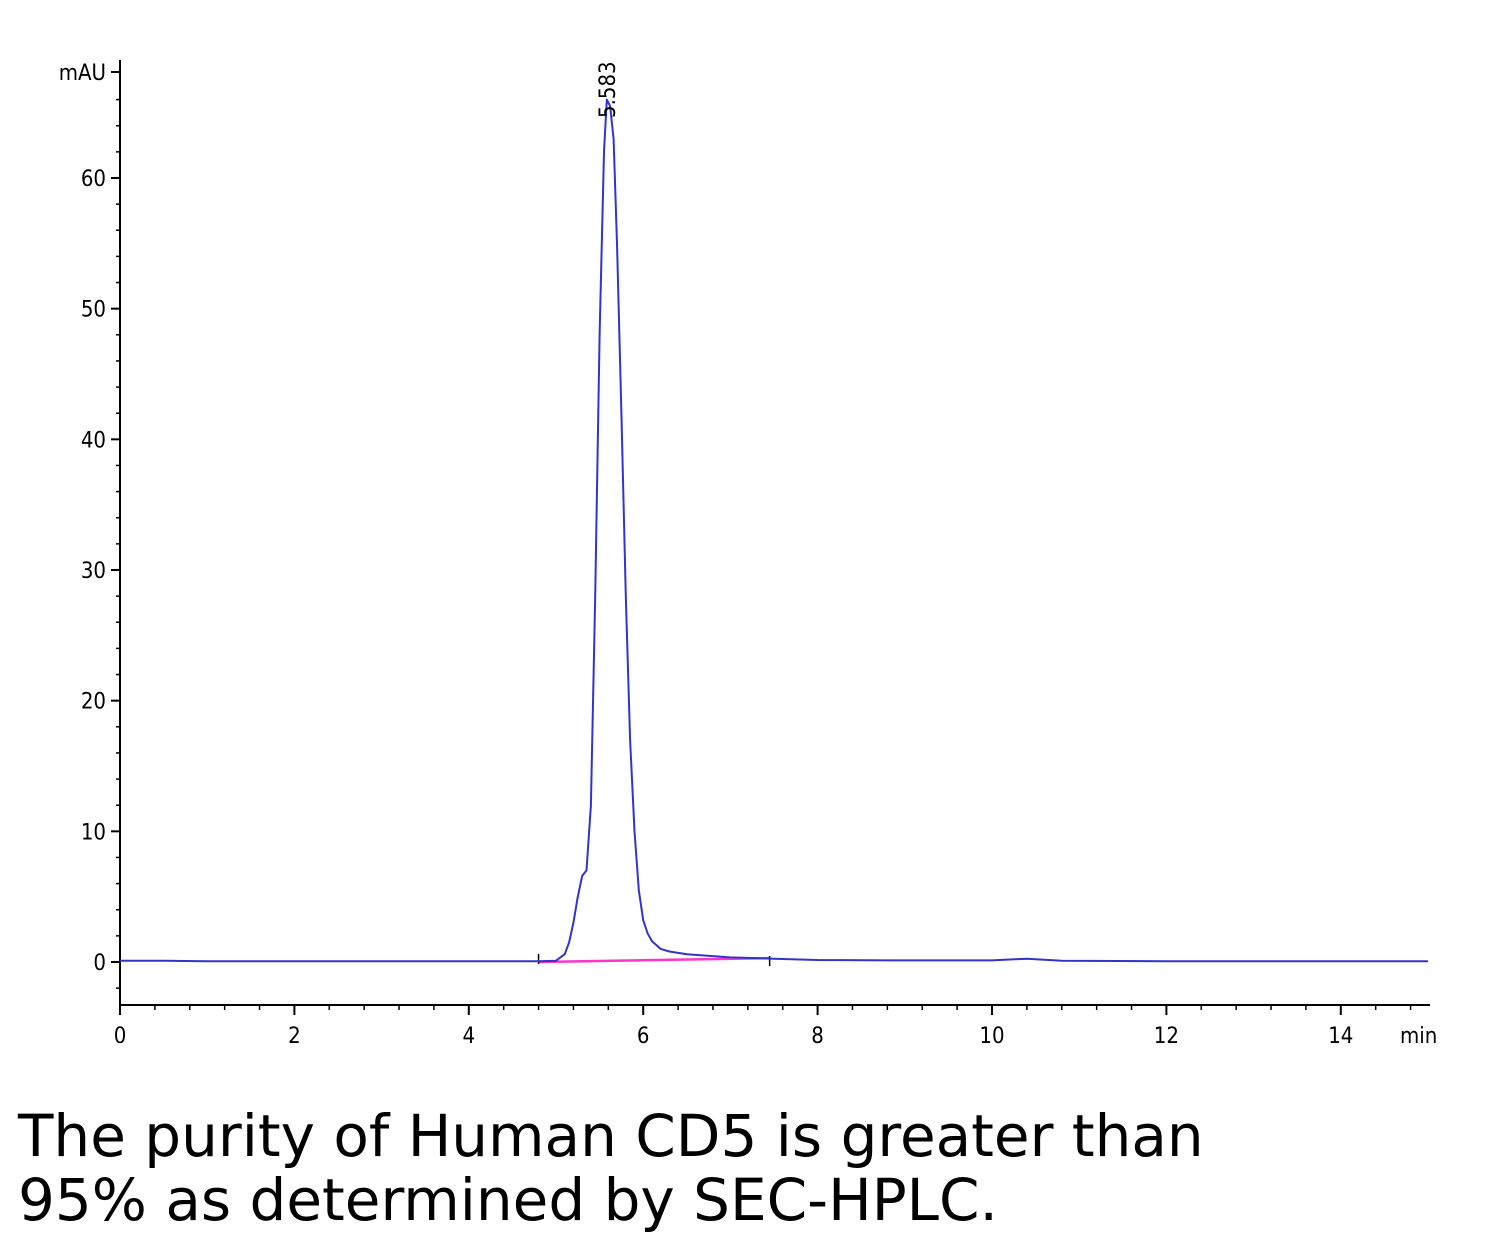 This screenshot has height=1252, width=1500. I want to click on y-tick-label: 10, so click(93, 832).